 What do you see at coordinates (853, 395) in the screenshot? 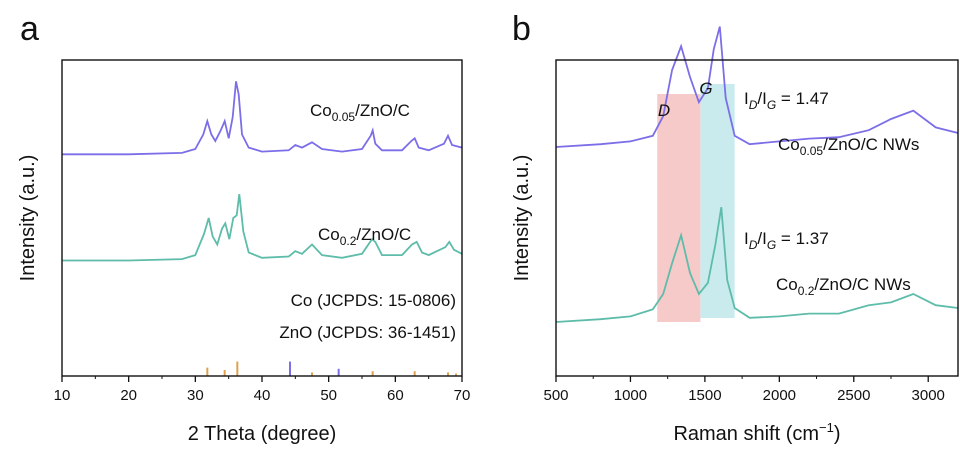
I see `raman-x-tick-label: 2500` at bounding box center [853, 395].